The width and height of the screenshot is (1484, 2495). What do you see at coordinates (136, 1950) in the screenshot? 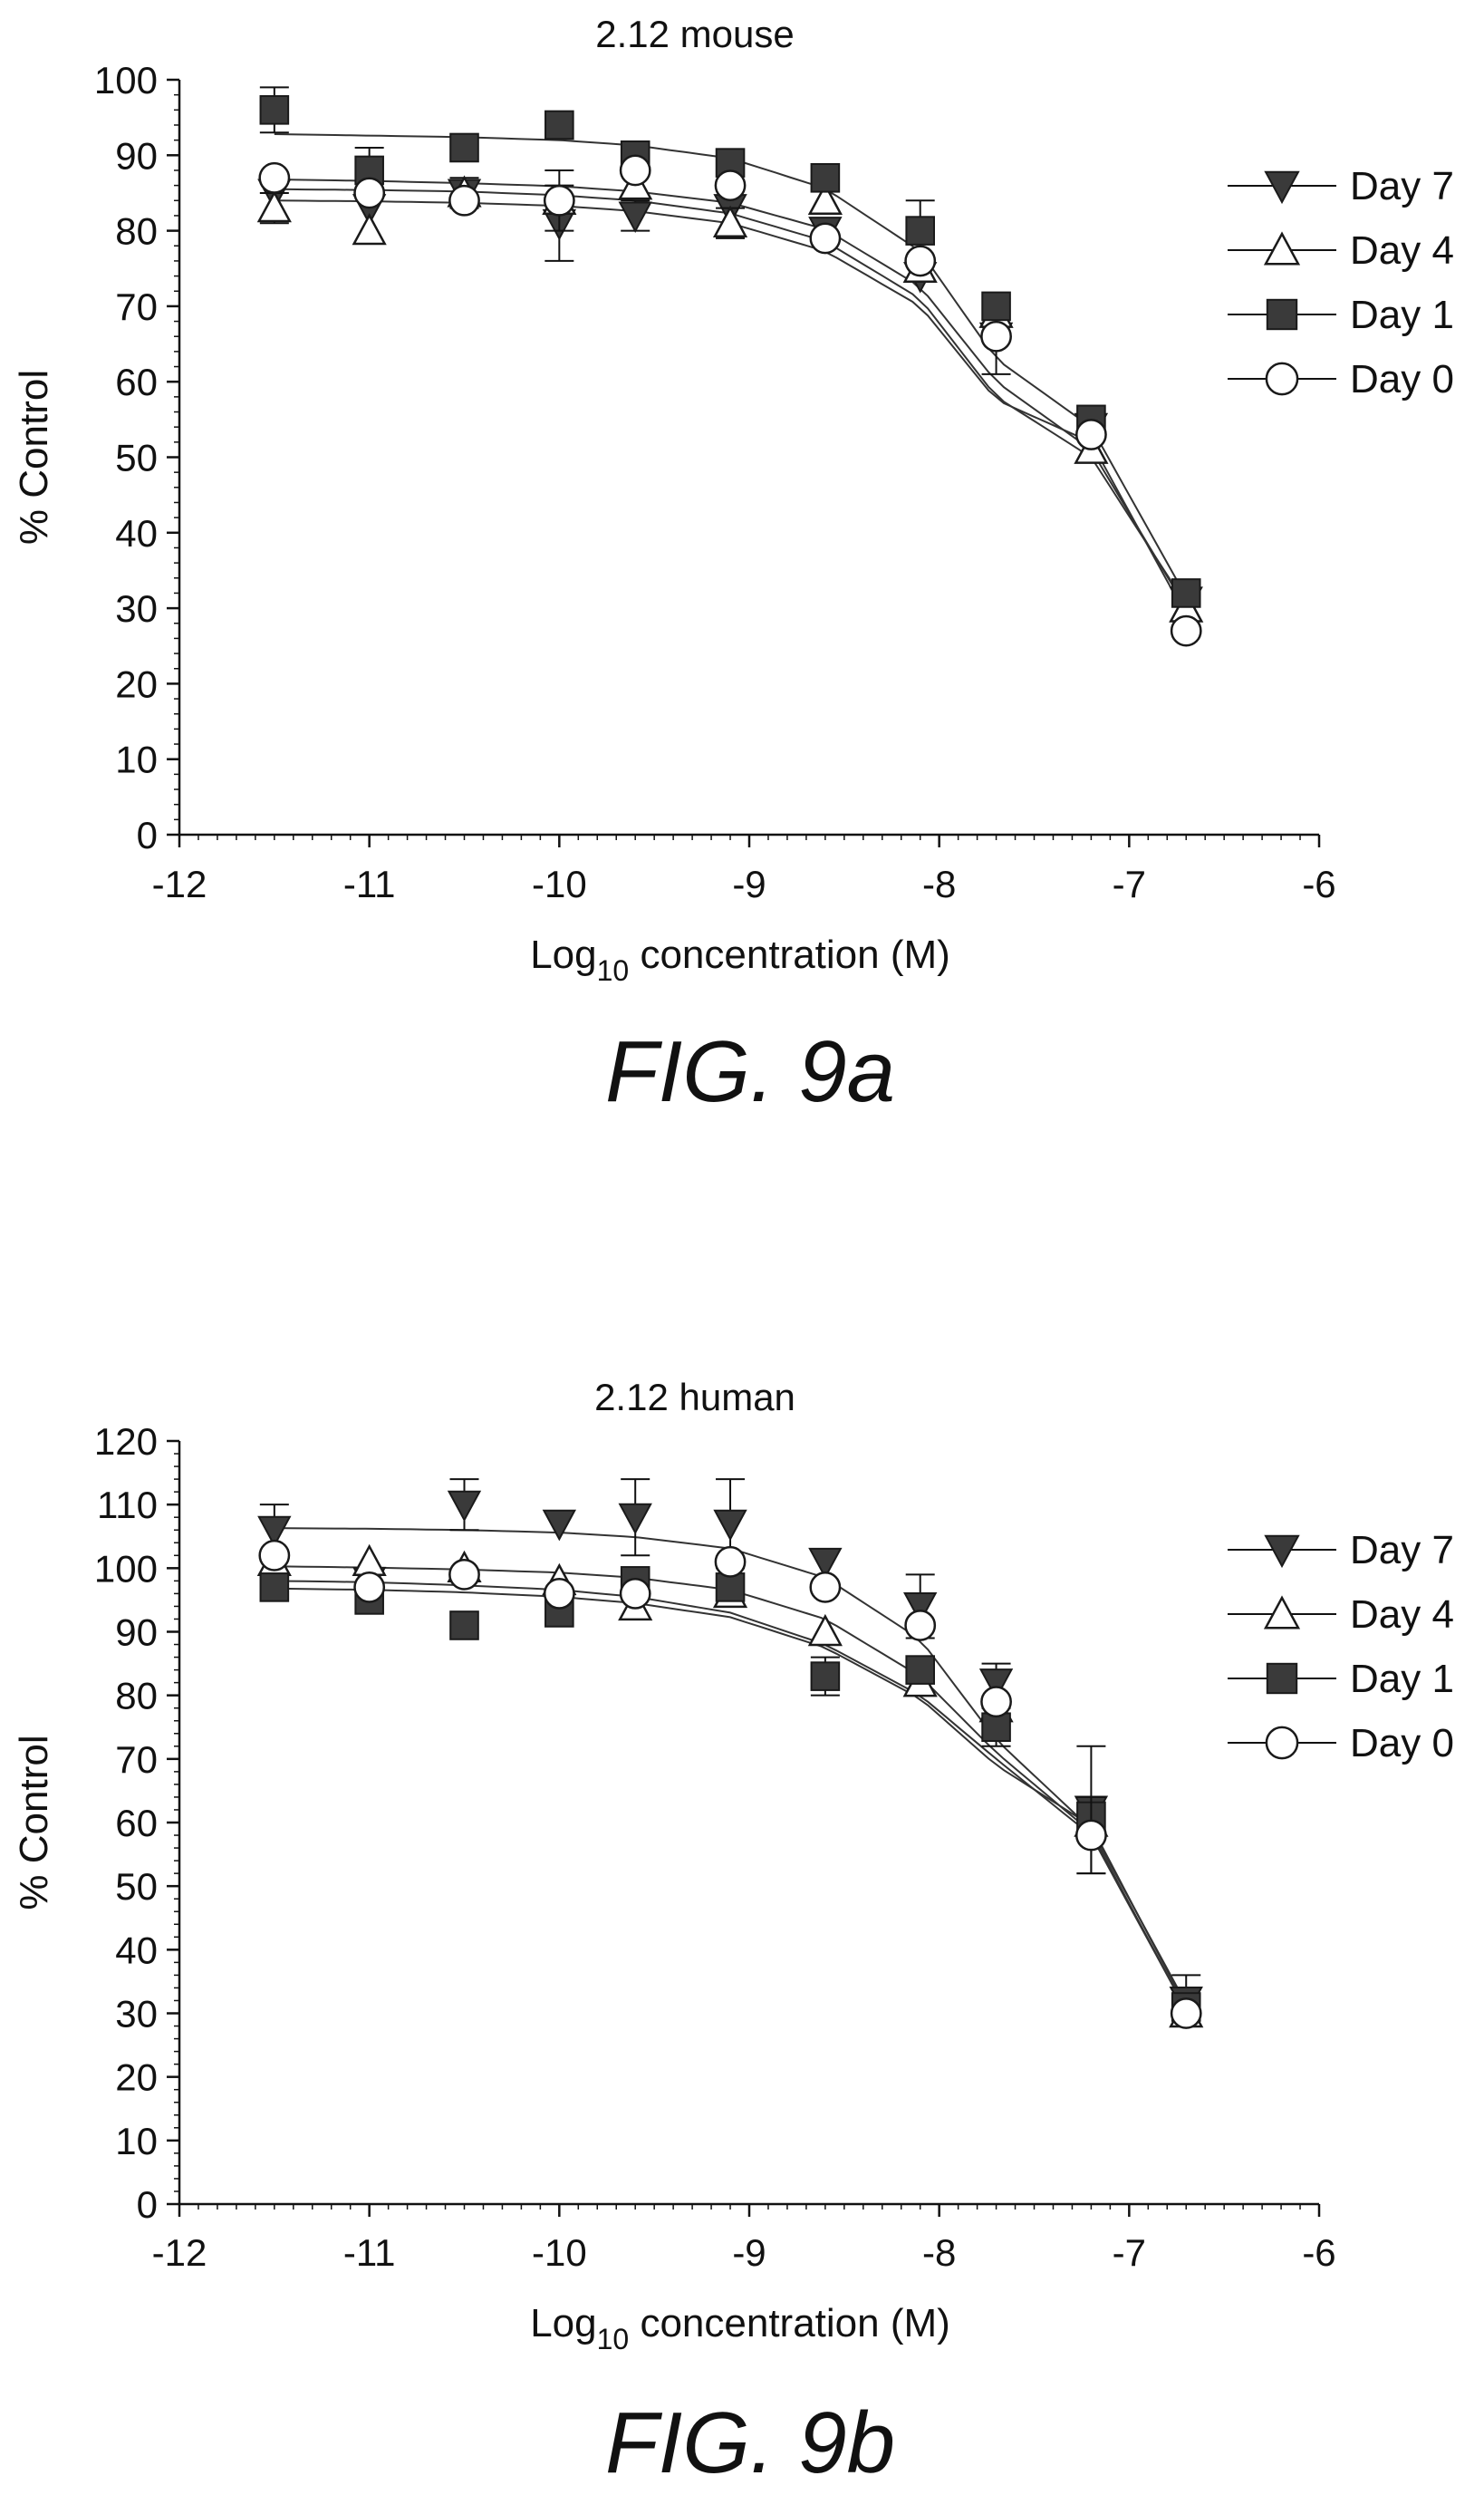
I see `y-tick-label: 40` at bounding box center [136, 1950].